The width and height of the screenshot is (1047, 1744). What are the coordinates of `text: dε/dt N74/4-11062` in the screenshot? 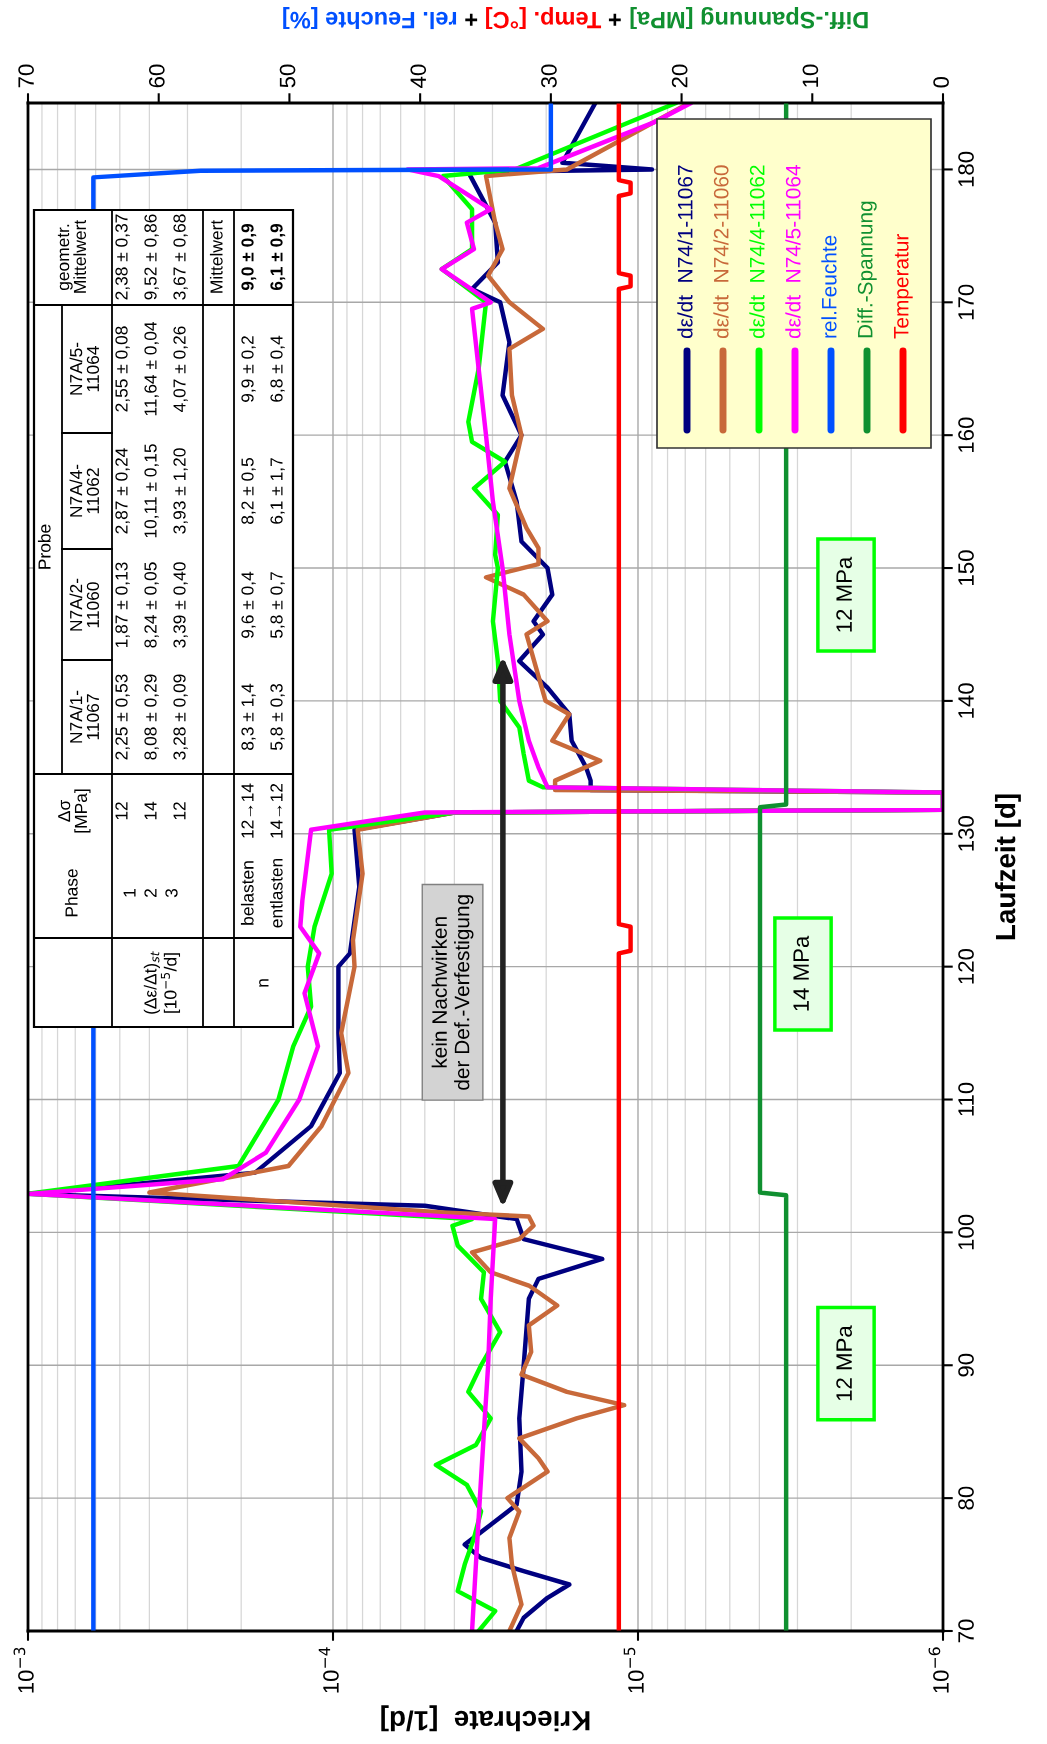 It's located at (757, 252).